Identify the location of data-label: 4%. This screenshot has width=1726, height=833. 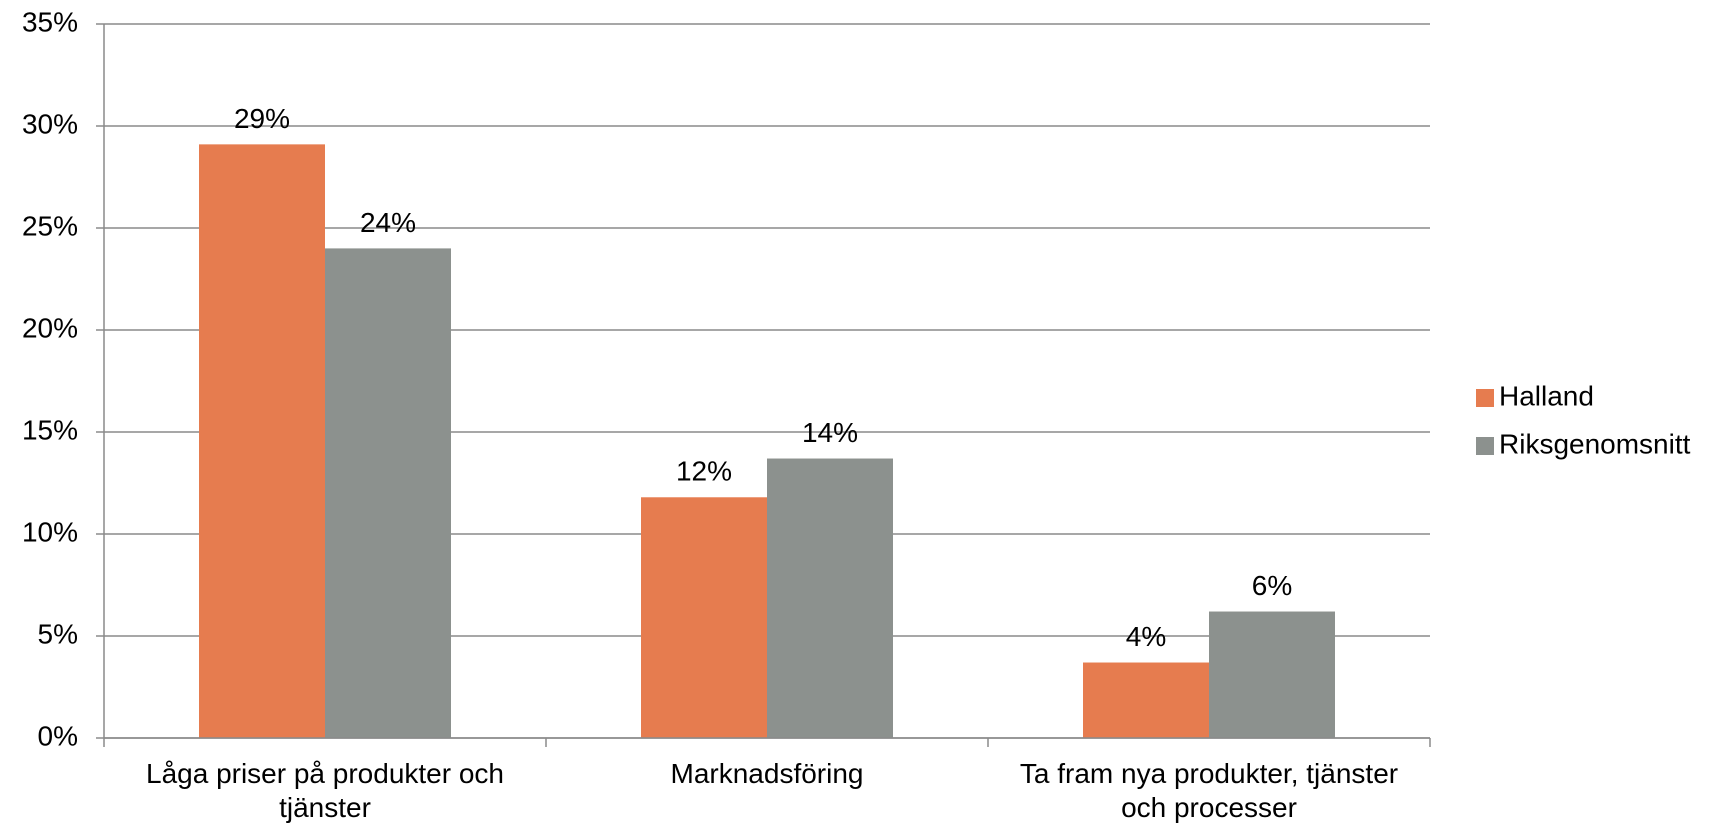
(1146, 636).